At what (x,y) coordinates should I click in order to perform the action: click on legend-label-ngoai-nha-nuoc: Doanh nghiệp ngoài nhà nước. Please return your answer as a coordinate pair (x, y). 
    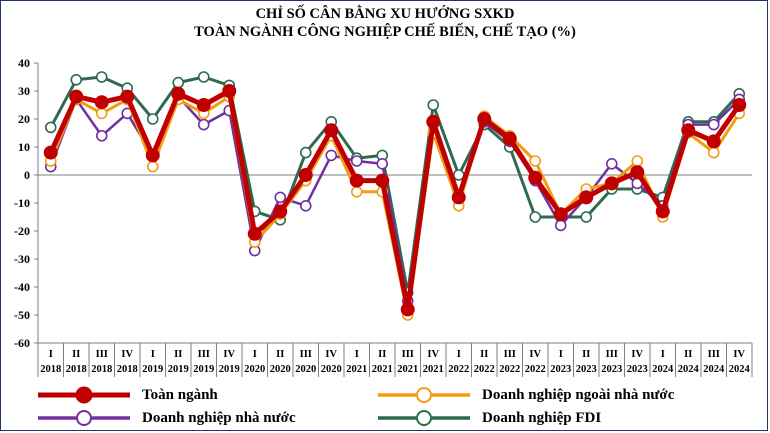
    Looking at the image, I should click on (578, 394).